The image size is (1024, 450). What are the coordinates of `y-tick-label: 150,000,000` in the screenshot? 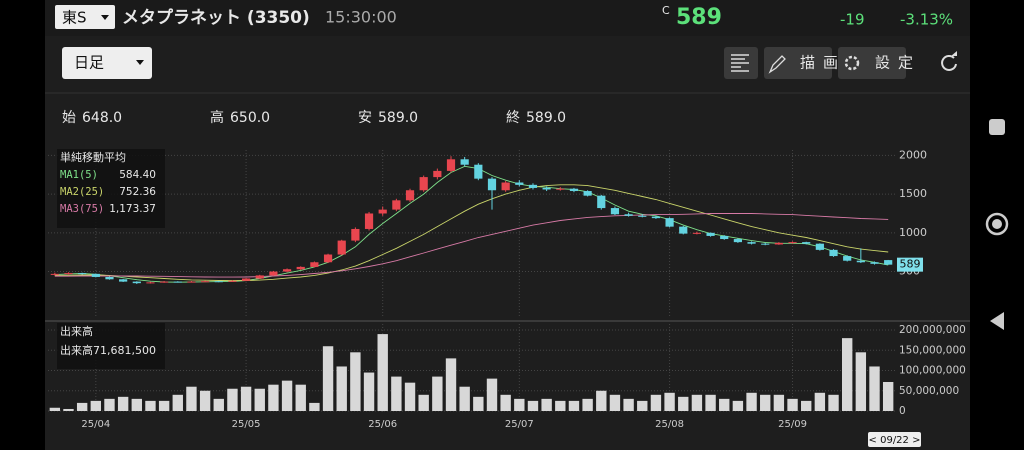 It's located at (932, 350).